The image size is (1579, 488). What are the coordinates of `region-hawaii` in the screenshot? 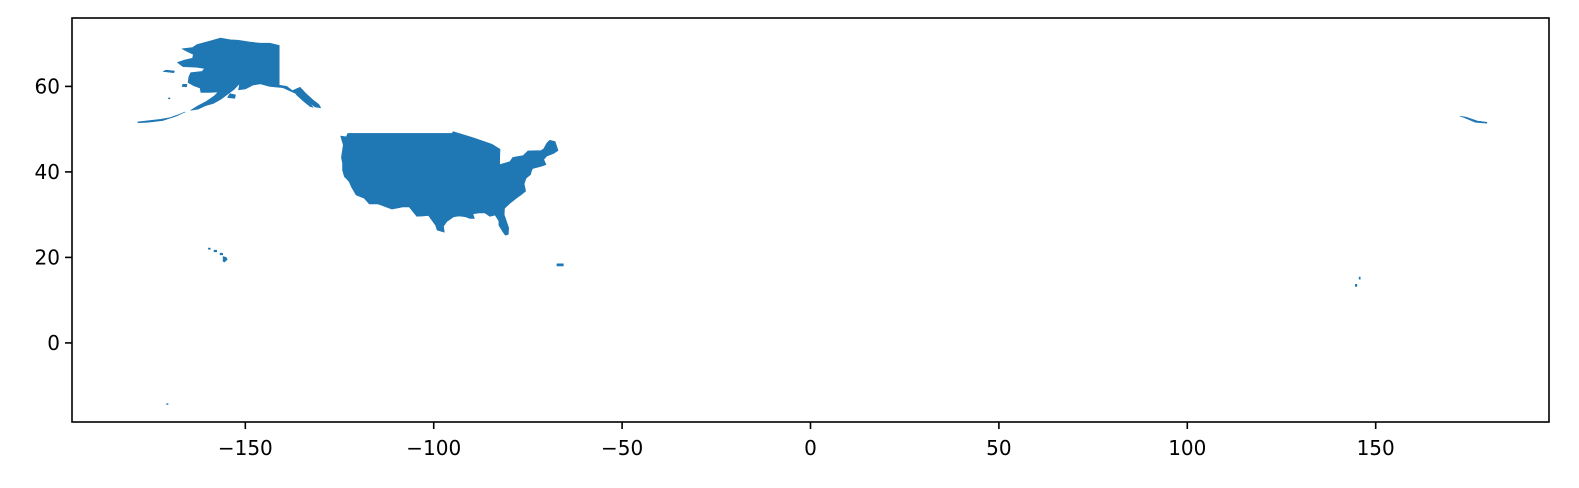 It's located at (225, 259).